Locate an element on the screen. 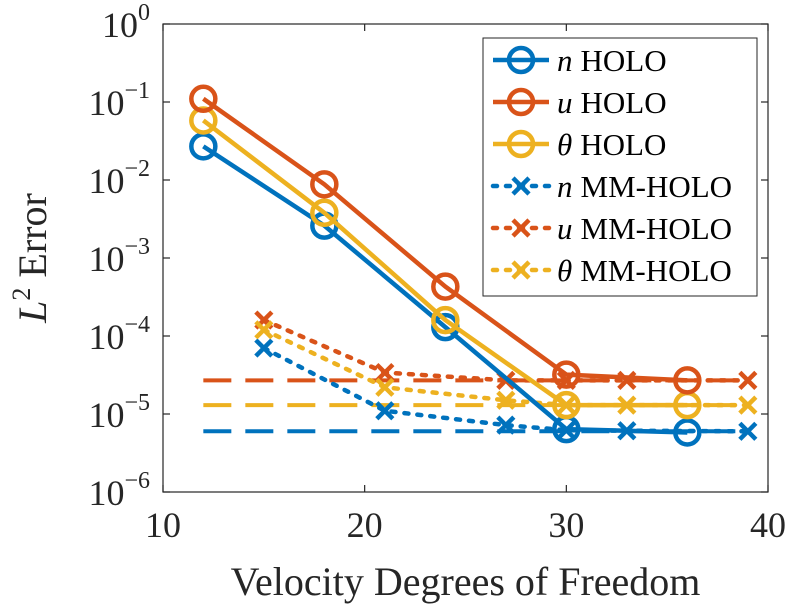  legend-label: u HOLO is located at coordinates (612, 102).